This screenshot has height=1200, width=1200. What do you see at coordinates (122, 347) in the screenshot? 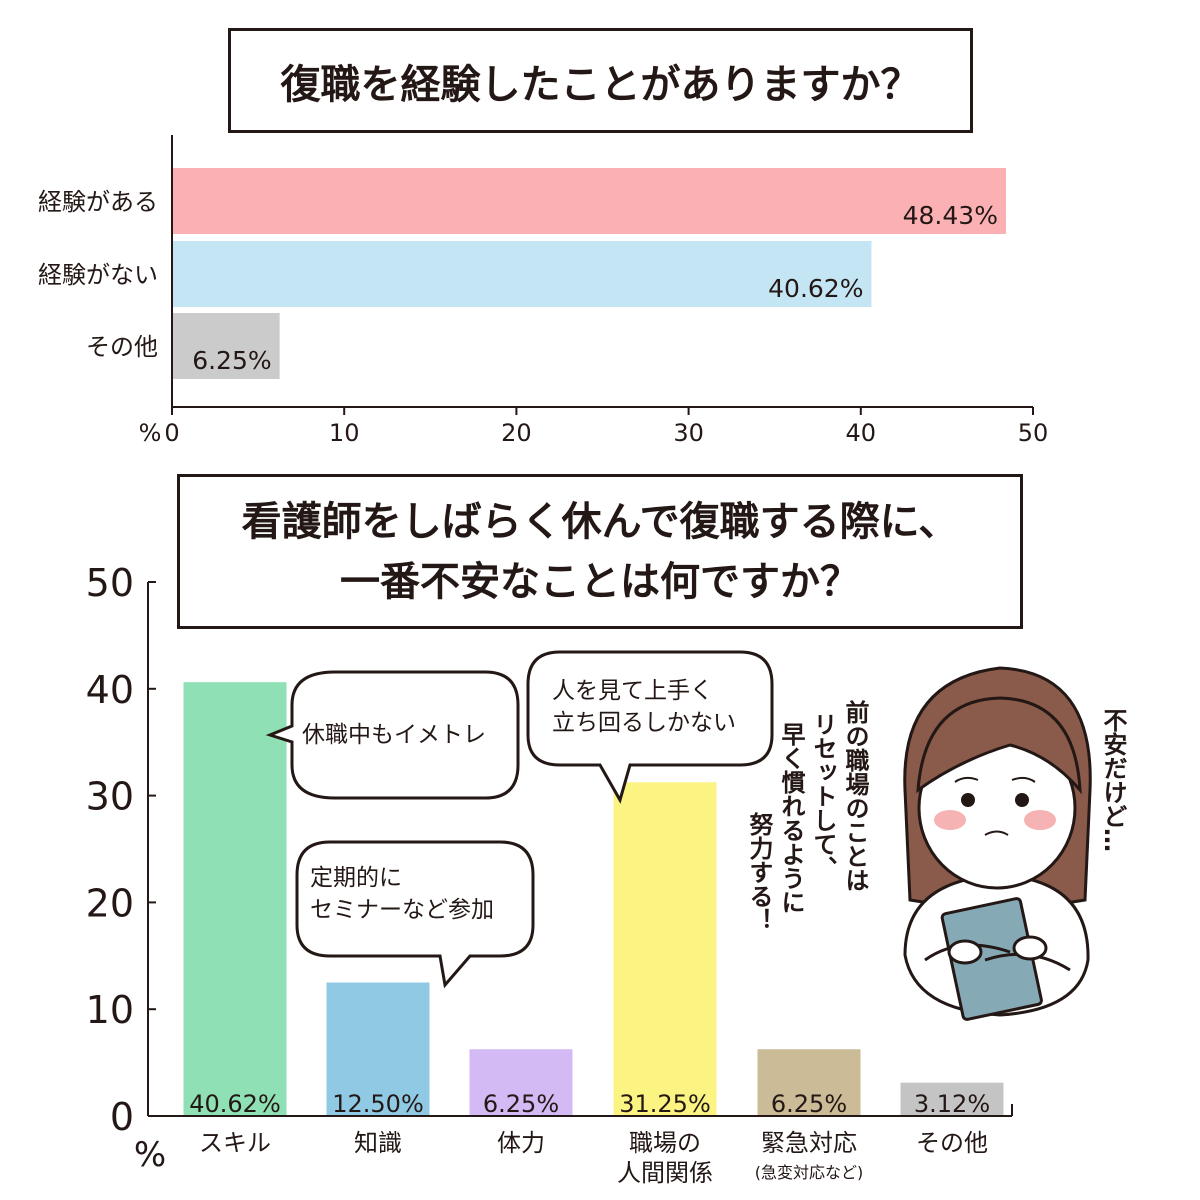
I see `chart1-category-label: その他` at bounding box center [122, 347].